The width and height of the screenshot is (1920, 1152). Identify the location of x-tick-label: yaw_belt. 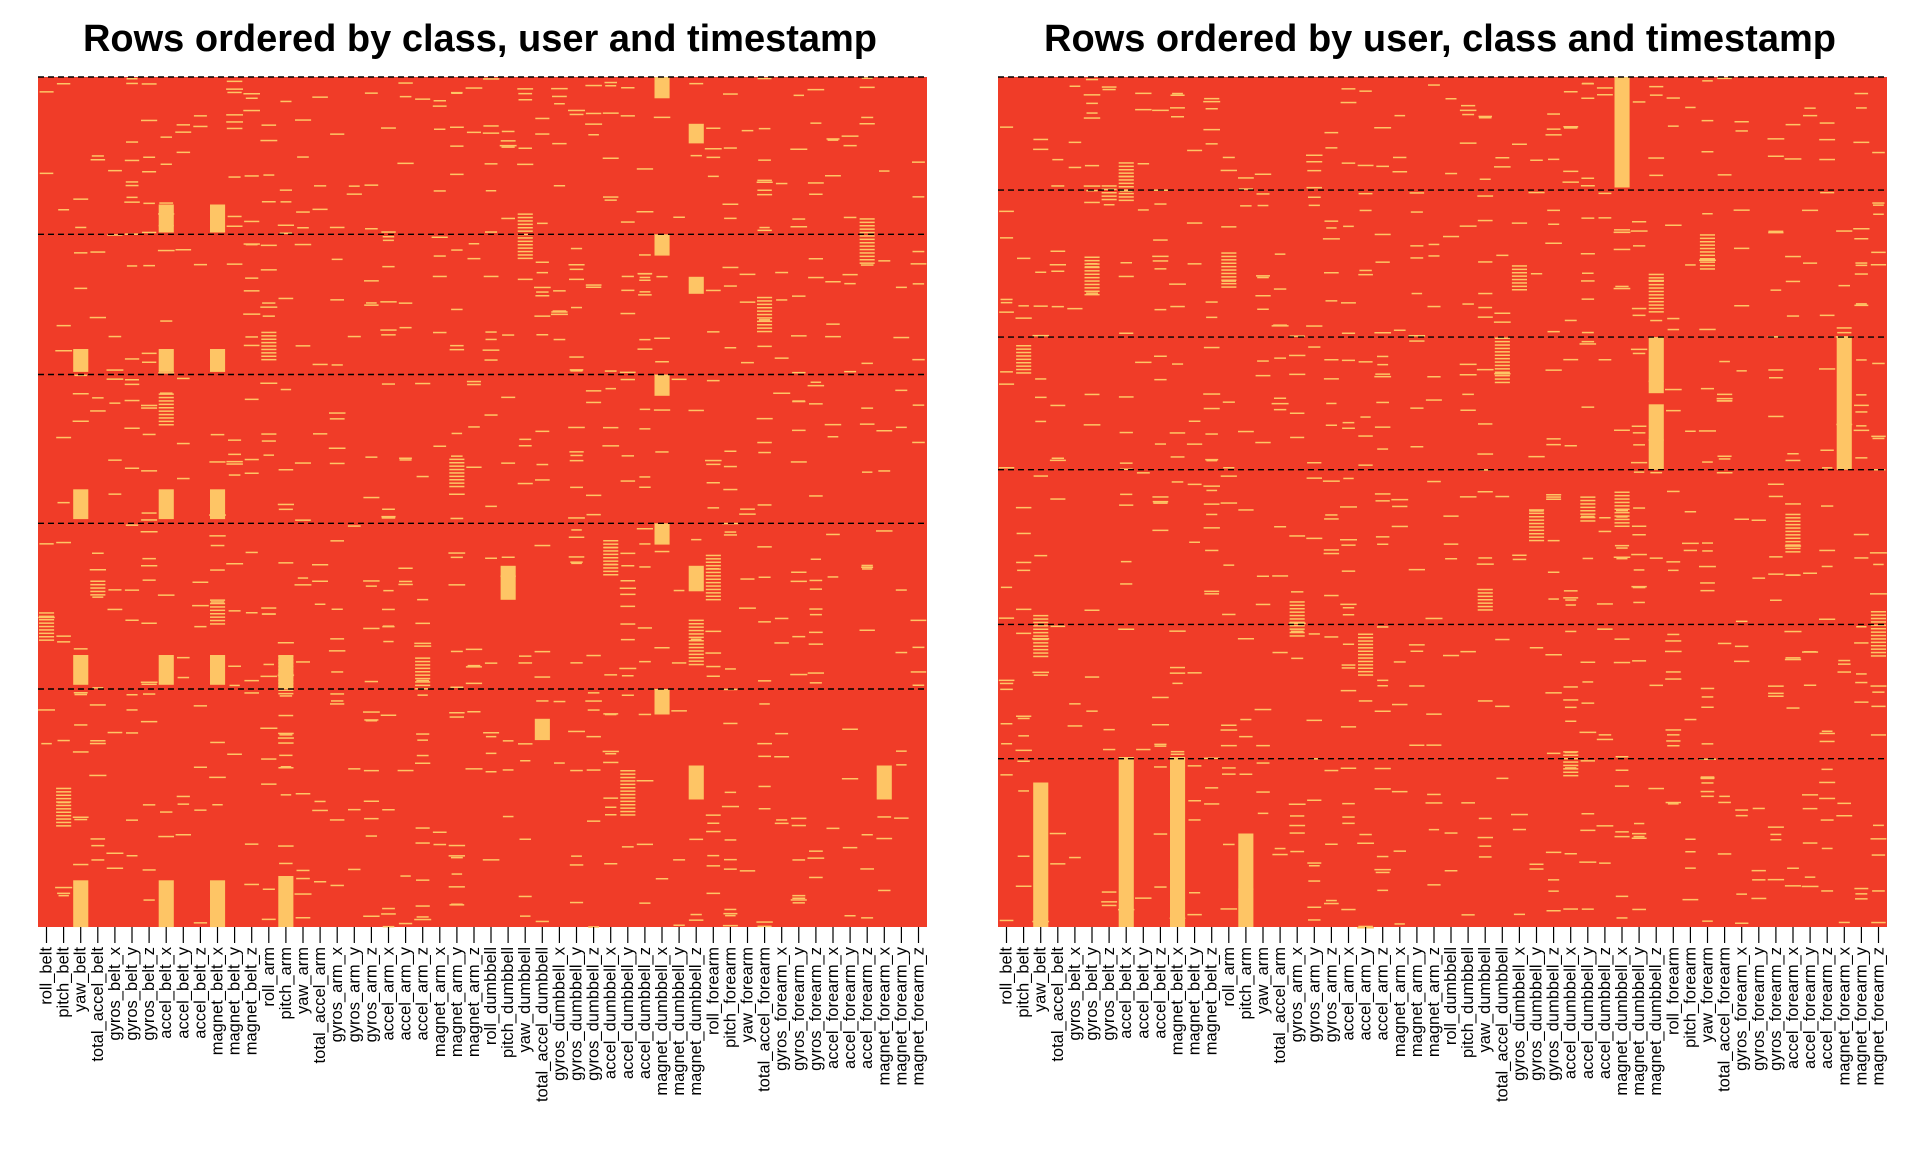
(81, 980).